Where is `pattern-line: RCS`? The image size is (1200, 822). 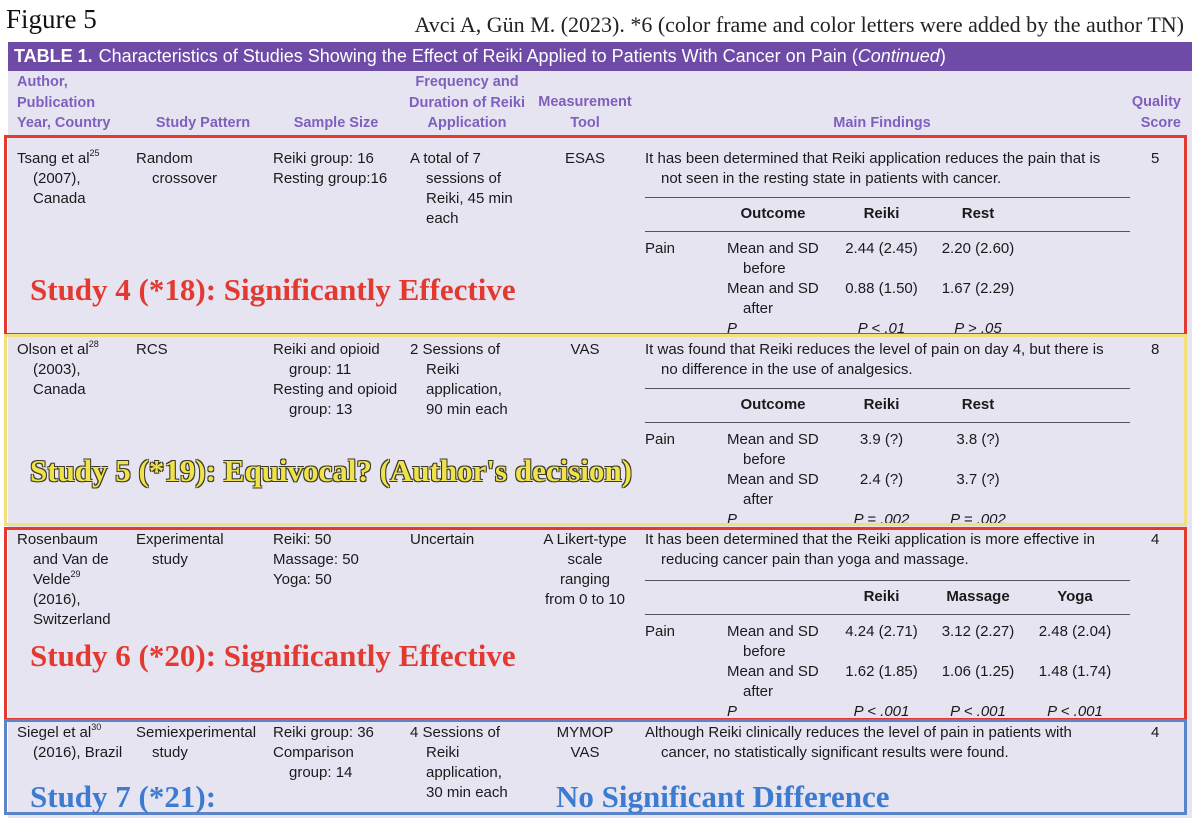 pattern-line: RCS is located at coordinates (152, 349).